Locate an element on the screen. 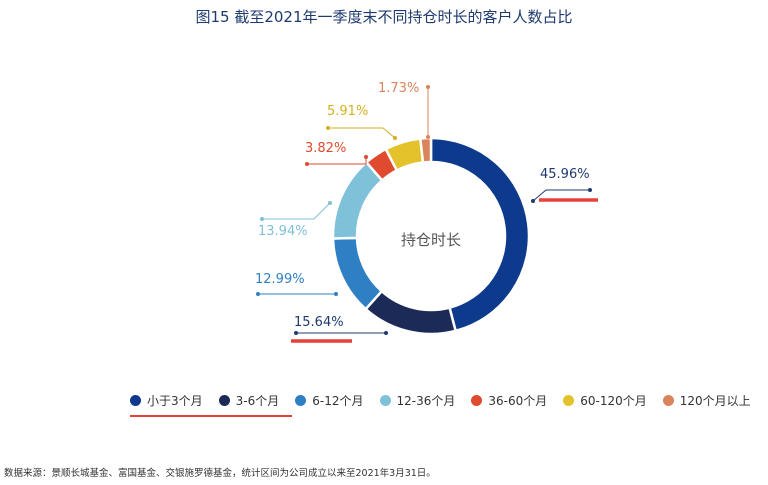  legend-label: 12-36个月 is located at coordinates (426, 401).